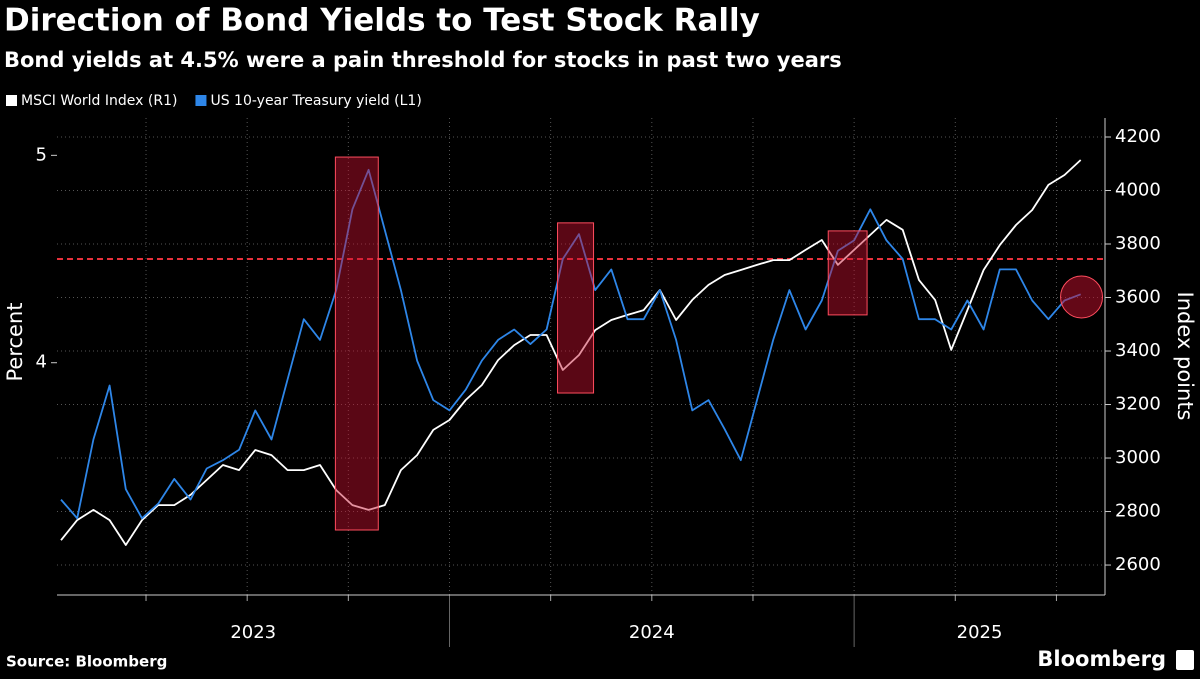  I want to click on brand: Bloomberg, so click(1101, 659).